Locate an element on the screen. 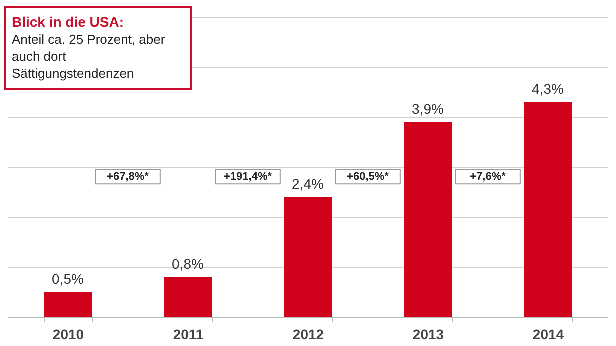 The height and width of the screenshot is (346, 616). x-tick-label: 2012 is located at coordinates (308, 334).